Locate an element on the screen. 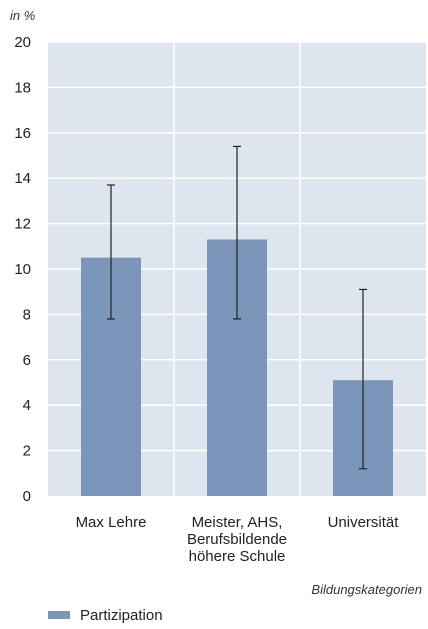  y-tick-label: 2 is located at coordinates (27, 451).